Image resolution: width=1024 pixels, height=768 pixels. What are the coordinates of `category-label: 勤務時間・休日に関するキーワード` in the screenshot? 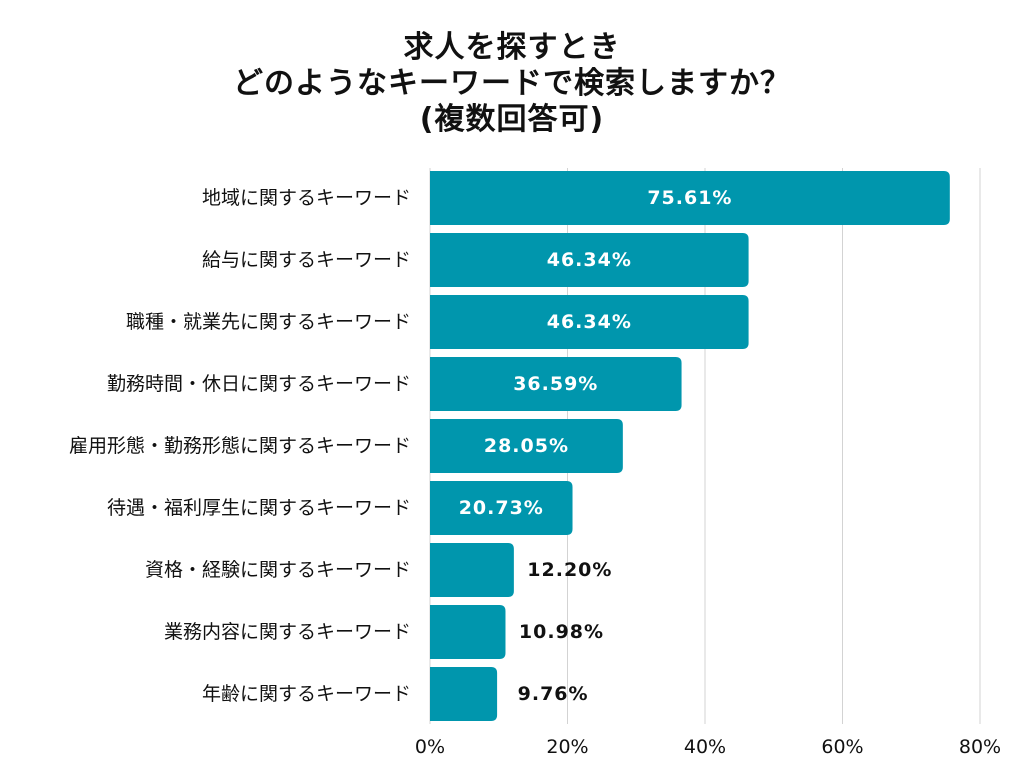 It's located at (259, 384).